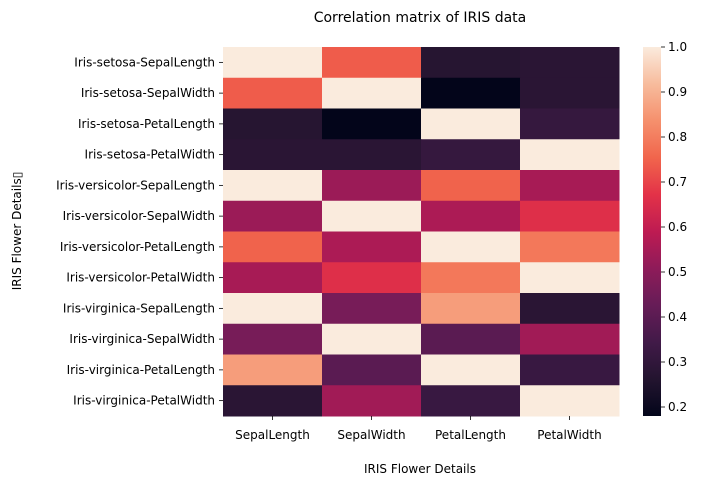 Image resolution: width=704 pixels, height=490 pixels. What do you see at coordinates (148, 93) in the screenshot?
I see `row-label: Iris-setosa-SepalWidth` at bounding box center [148, 93].